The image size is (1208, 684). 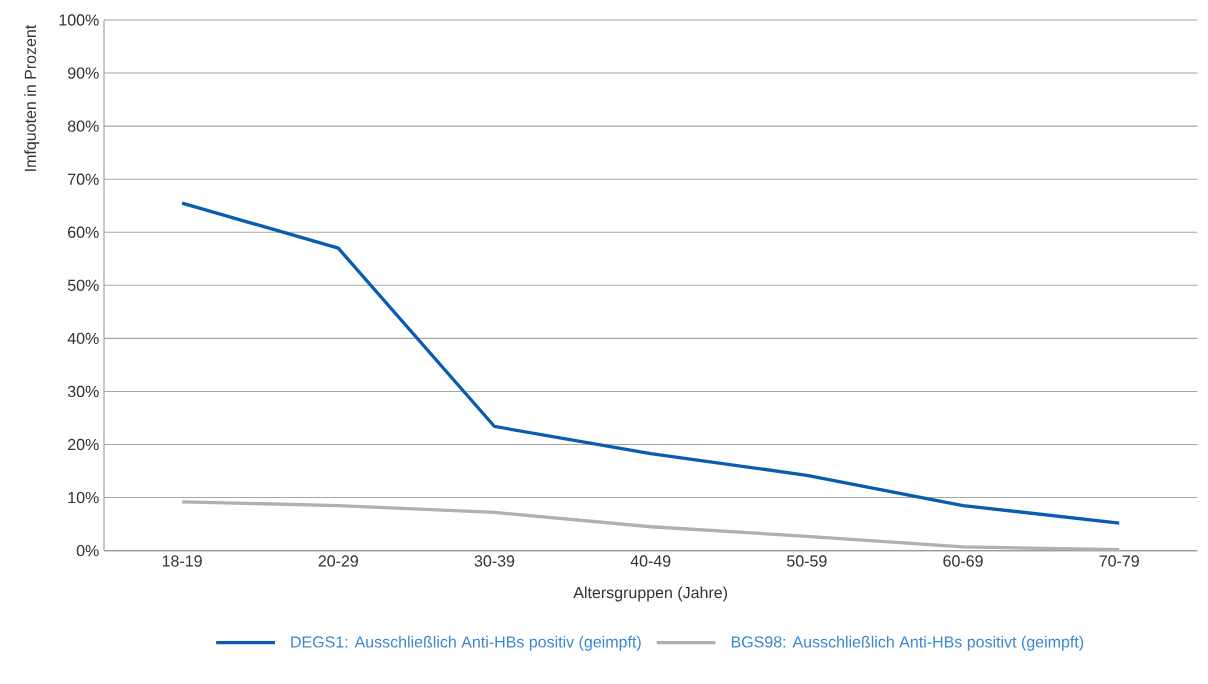 I want to click on x-tick-label: 40-49, so click(x=650, y=561).